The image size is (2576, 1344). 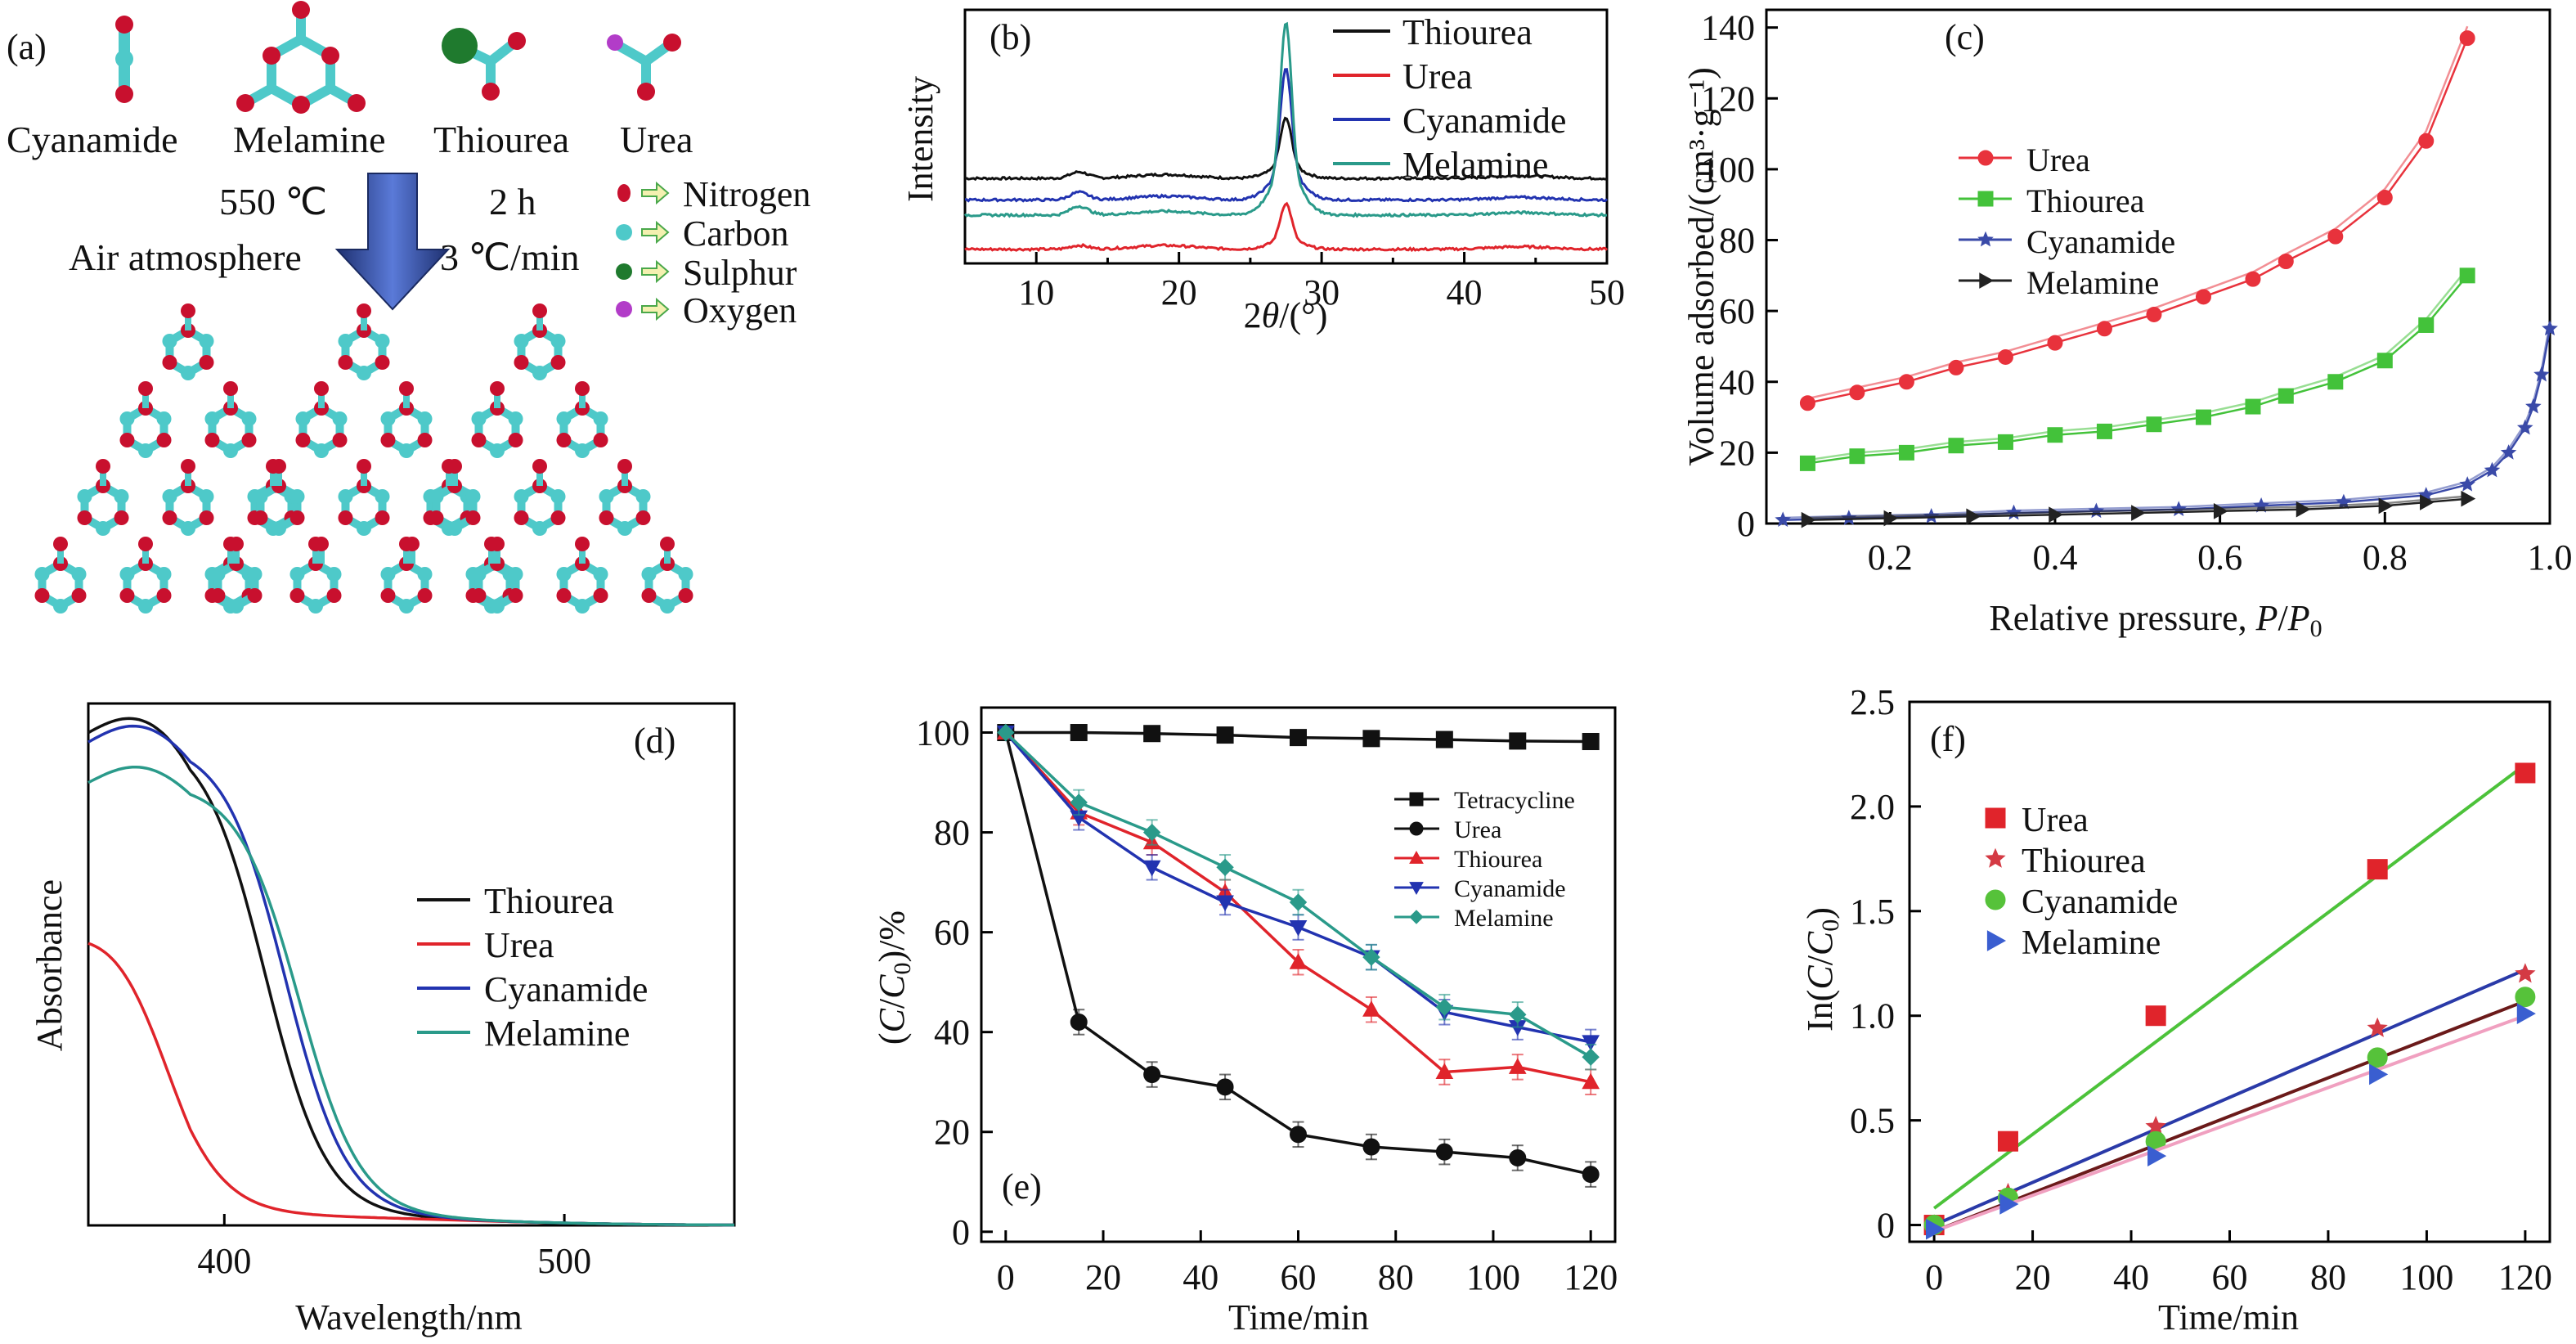 What do you see at coordinates (1891, 558) in the screenshot?
I see `x-tick-label: 0.2` at bounding box center [1891, 558].